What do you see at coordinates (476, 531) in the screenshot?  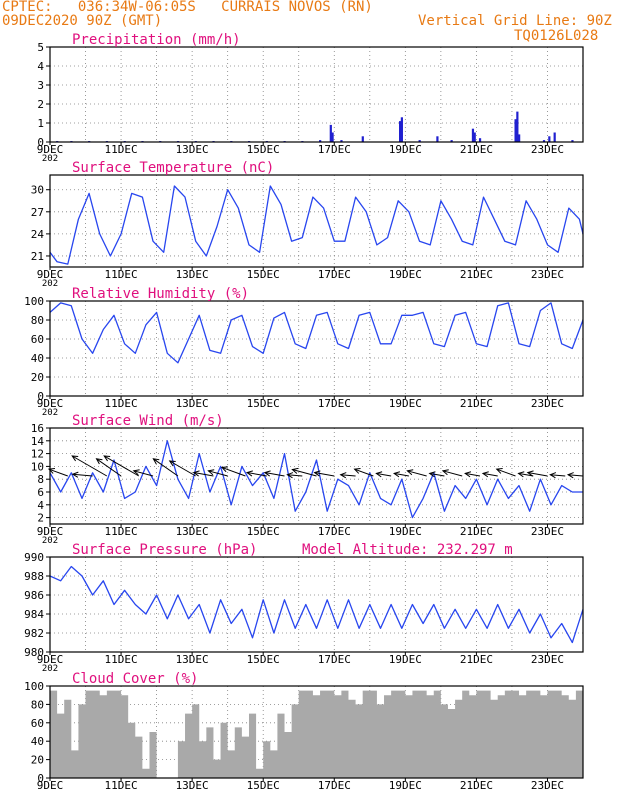 I see `wind-xtick-label: 21DEC` at bounding box center [476, 531].